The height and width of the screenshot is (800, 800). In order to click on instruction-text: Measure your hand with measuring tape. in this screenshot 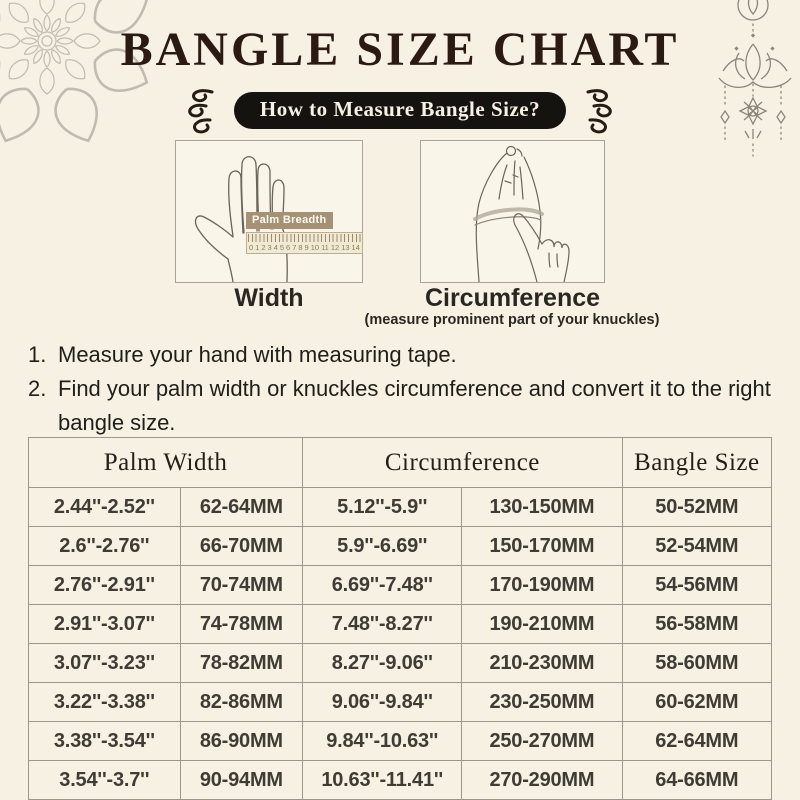, I will do `click(257, 354)`.